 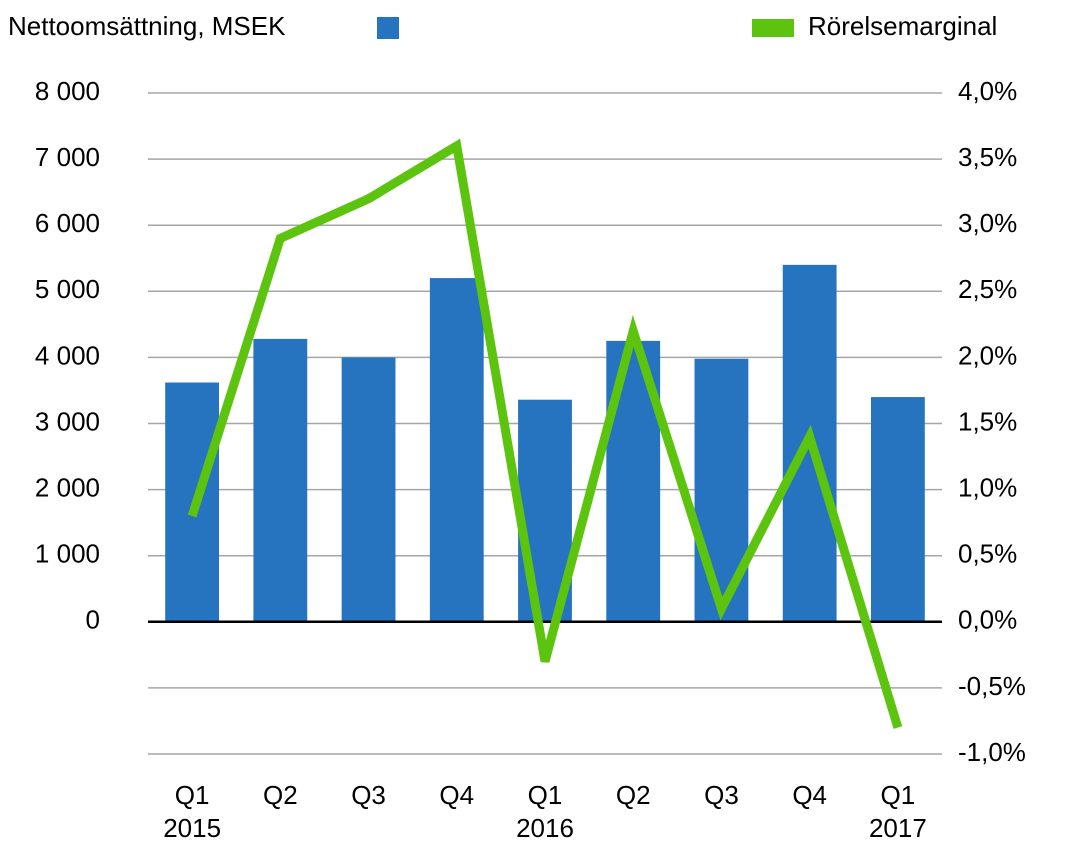 What do you see at coordinates (987, 91) in the screenshot?
I see `y2-tick-label: 4,0%` at bounding box center [987, 91].